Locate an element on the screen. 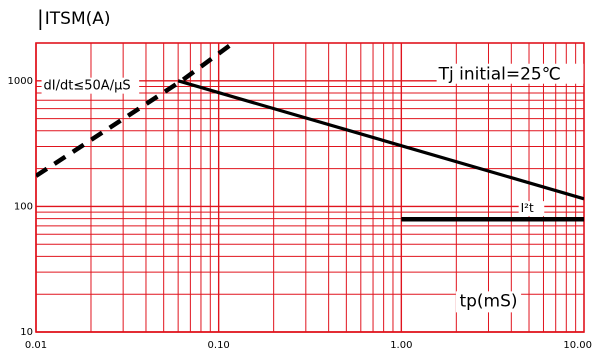 The image size is (597, 354). annotation-label: dI/dt≤50A/μS is located at coordinates (87, 86).